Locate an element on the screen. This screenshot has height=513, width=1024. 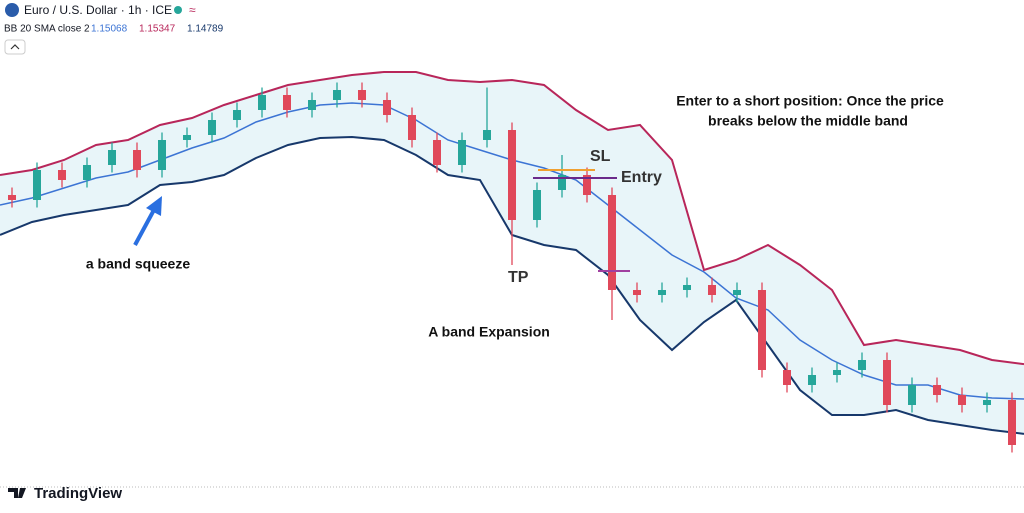
tp-label: TP is located at coordinates (518, 277).